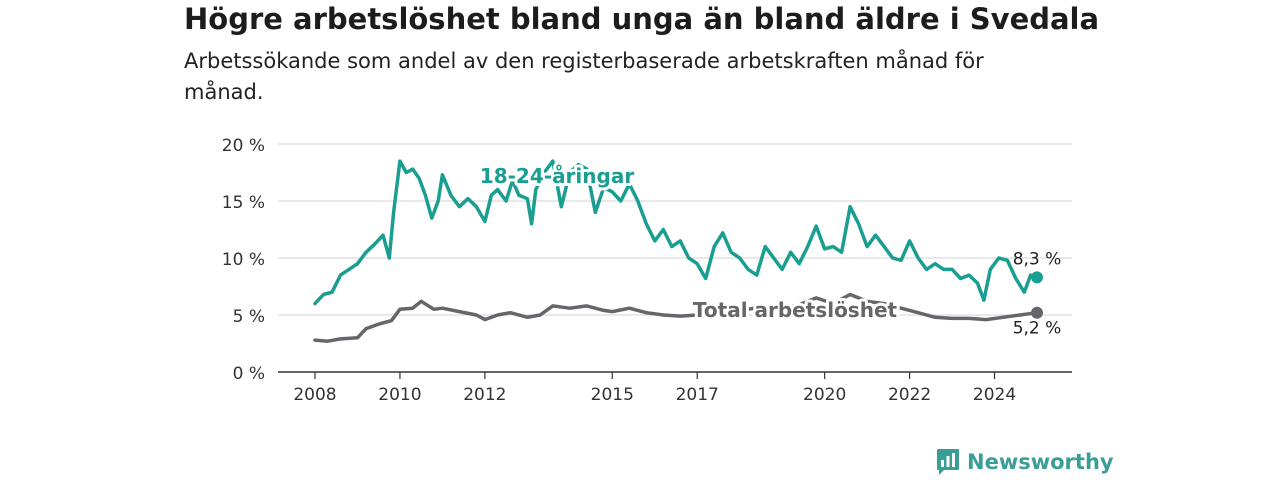 The image size is (1280, 480). I want to click on series-name-label: Total arbetslöshet, so click(795, 310).